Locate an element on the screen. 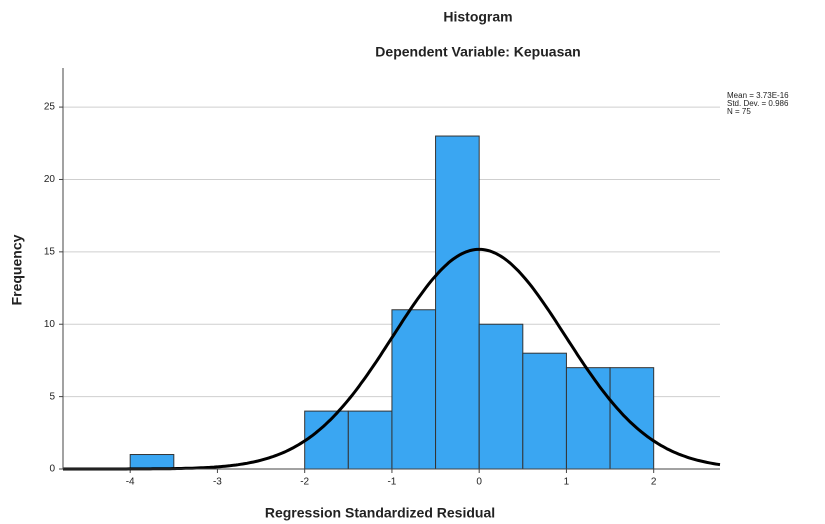 Image resolution: width=825 pixels, height=524 pixels. x-tick-label: 1 is located at coordinates (567, 482).